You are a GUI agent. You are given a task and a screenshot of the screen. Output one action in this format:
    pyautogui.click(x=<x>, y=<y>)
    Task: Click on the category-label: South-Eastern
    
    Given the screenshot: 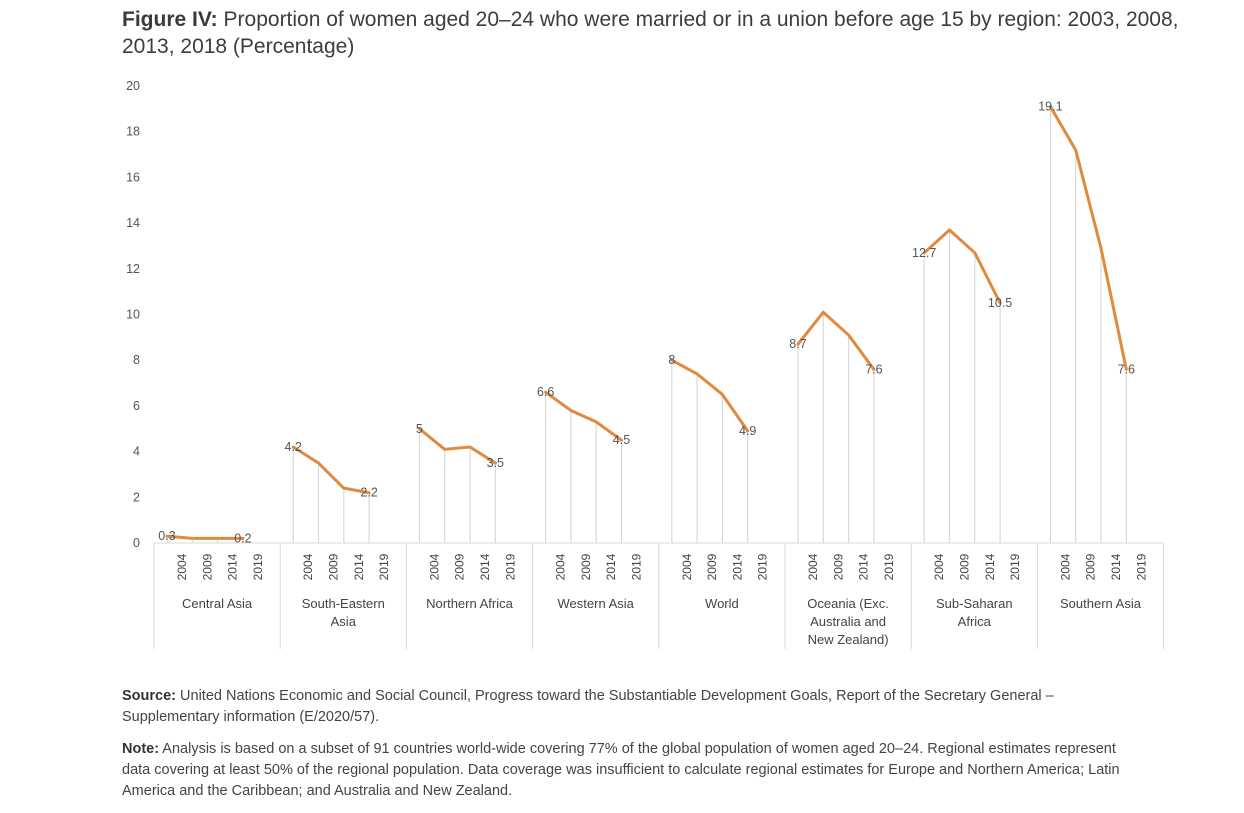 What is the action you would take?
    pyautogui.click(x=343, y=603)
    